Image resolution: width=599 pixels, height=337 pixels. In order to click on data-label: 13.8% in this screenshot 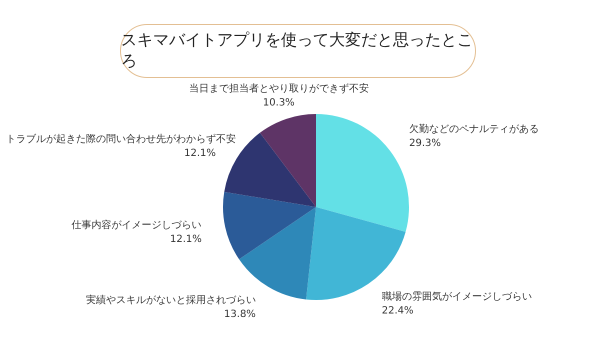, I will do `click(240, 314)`.